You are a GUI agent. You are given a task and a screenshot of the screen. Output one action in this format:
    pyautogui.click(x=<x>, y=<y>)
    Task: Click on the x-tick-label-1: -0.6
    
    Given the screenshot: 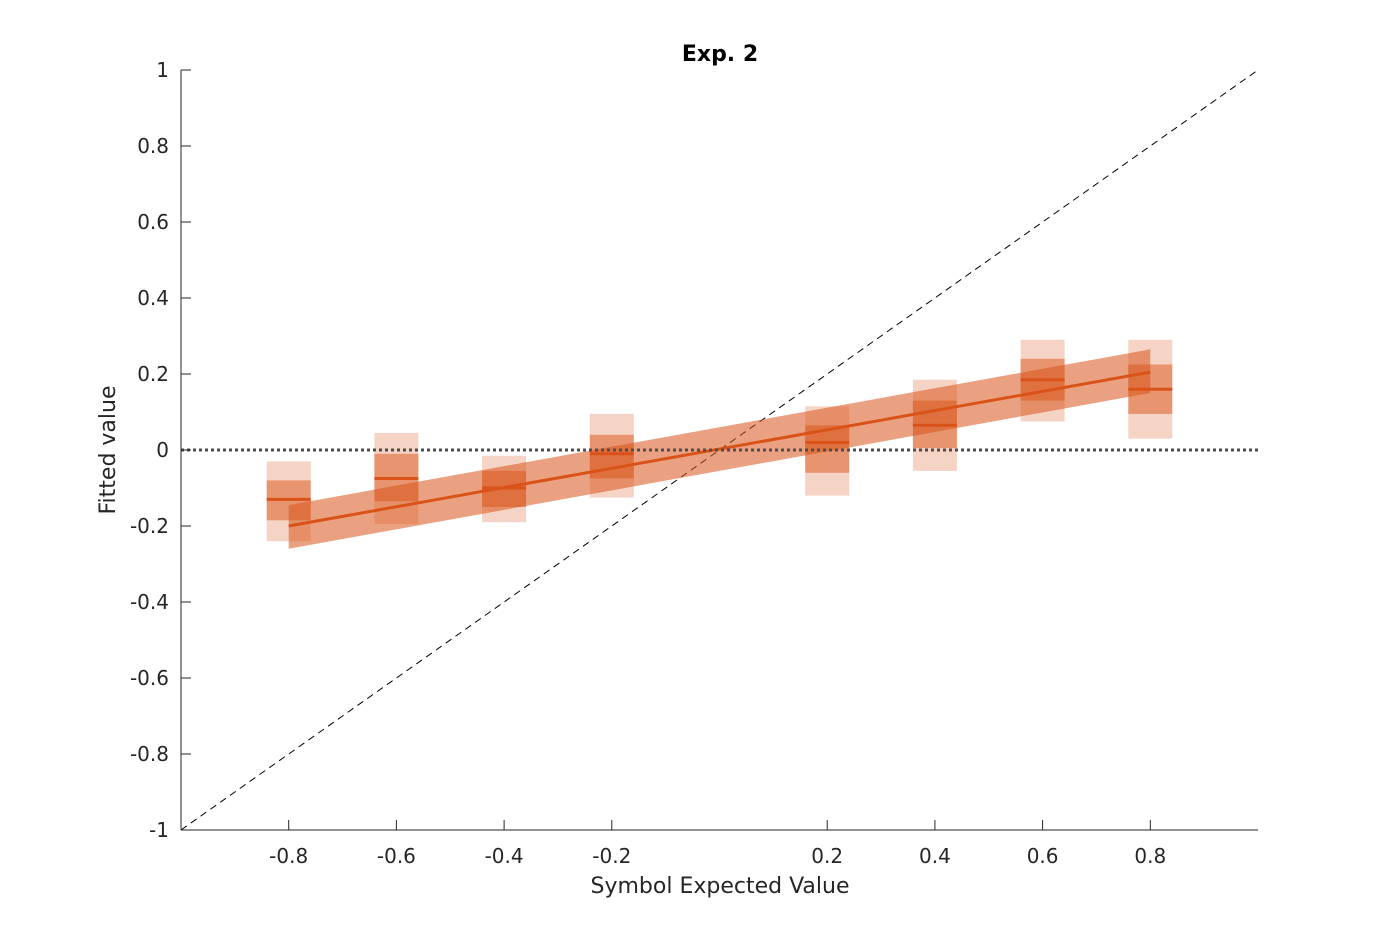 What is the action you would take?
    pyautogui.click(x=396, y=856)
    